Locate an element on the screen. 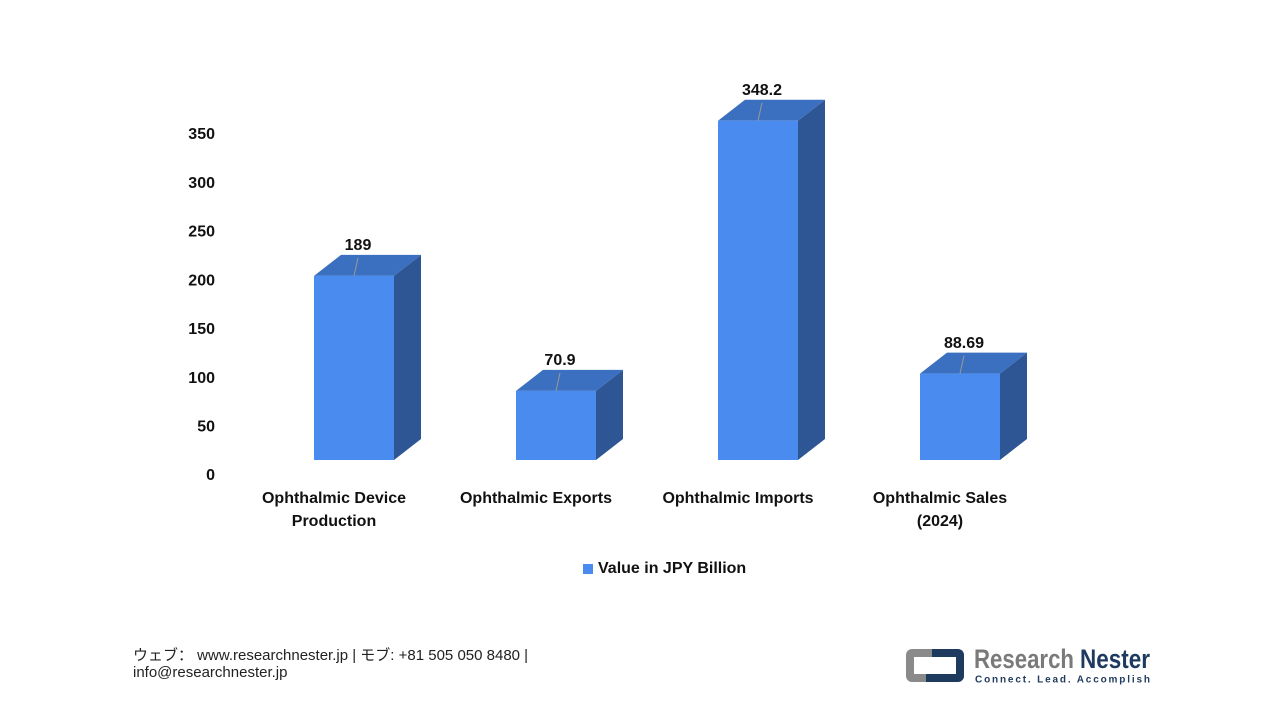 This screenshot has height=720, width=1280. data-label: 70.9 is located at coordinates (559, 360).